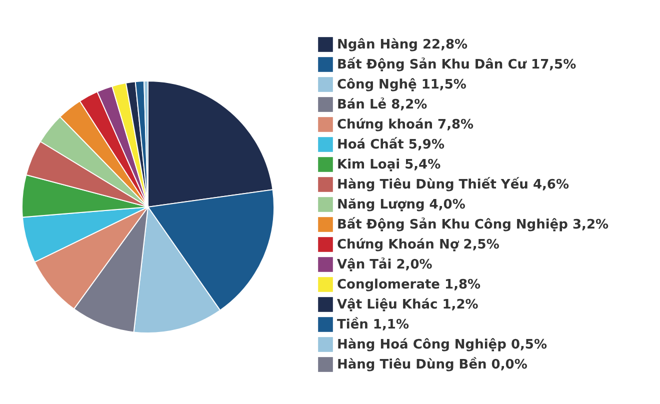 The image size is (660, 404). I want to click on legend-label: Vật Liệu Khác 1,2%, so click(407, 305).